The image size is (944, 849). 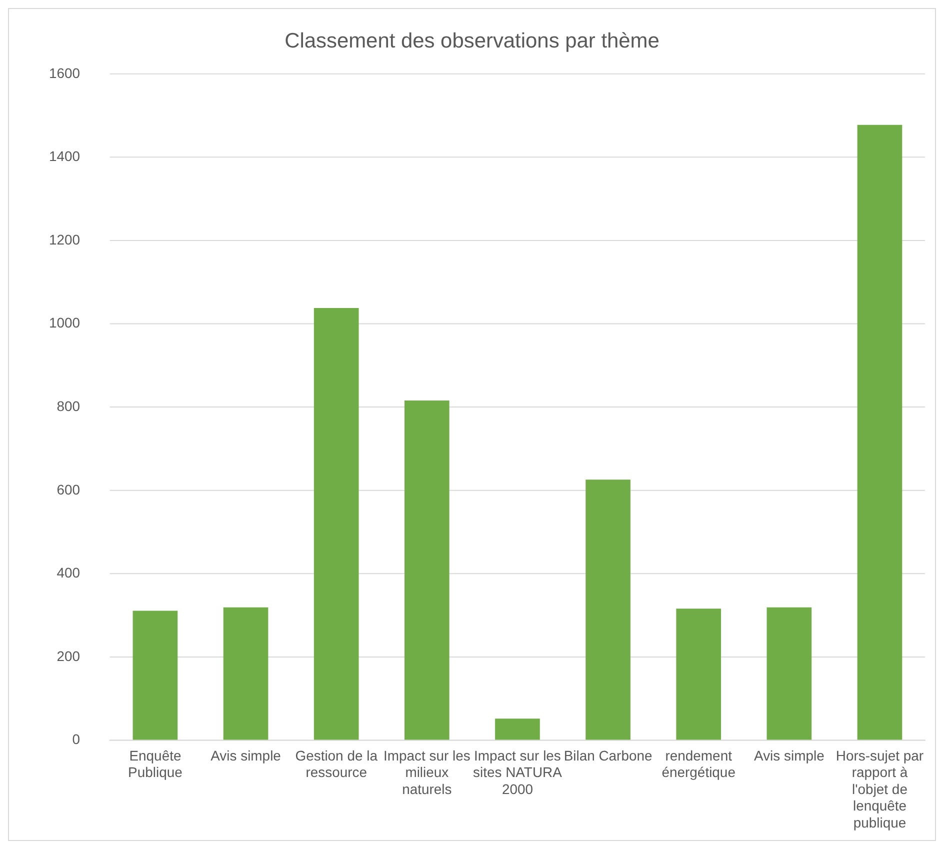 I want to click on y-tick-label: 1400, so click(x=64, y=156).